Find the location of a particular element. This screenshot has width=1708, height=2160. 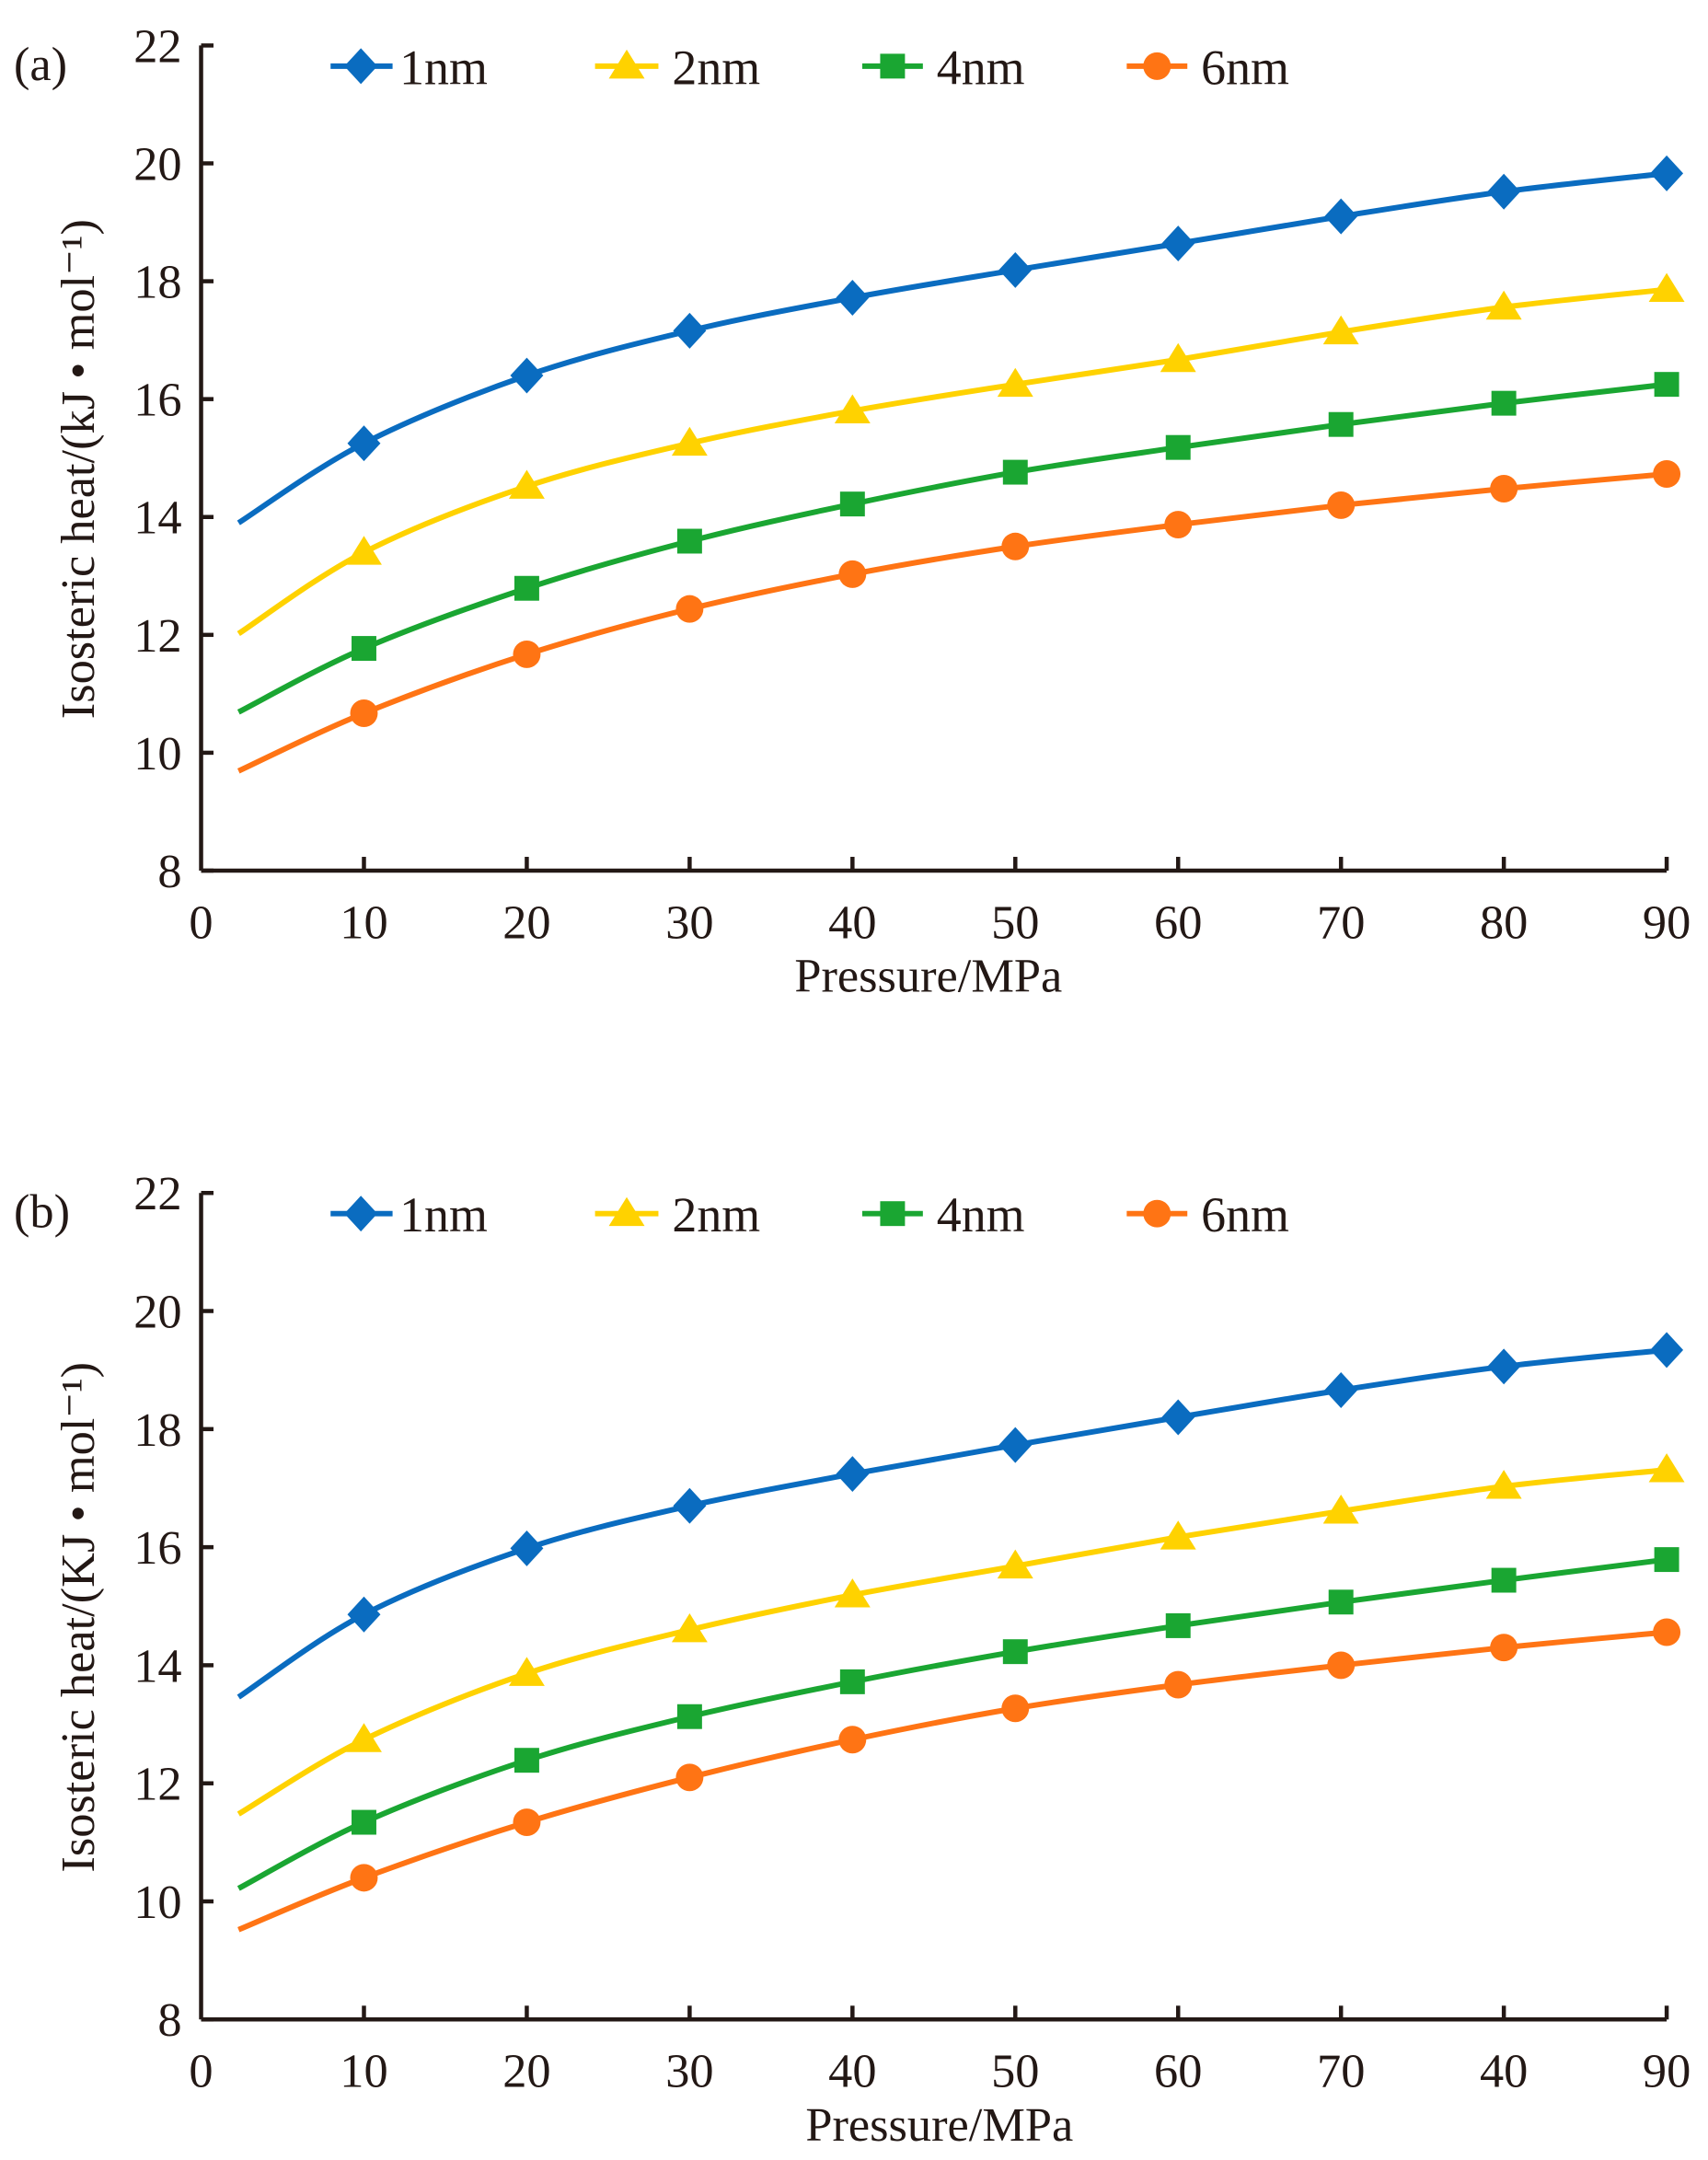

series-2nm is located at coordinates (961, 455).